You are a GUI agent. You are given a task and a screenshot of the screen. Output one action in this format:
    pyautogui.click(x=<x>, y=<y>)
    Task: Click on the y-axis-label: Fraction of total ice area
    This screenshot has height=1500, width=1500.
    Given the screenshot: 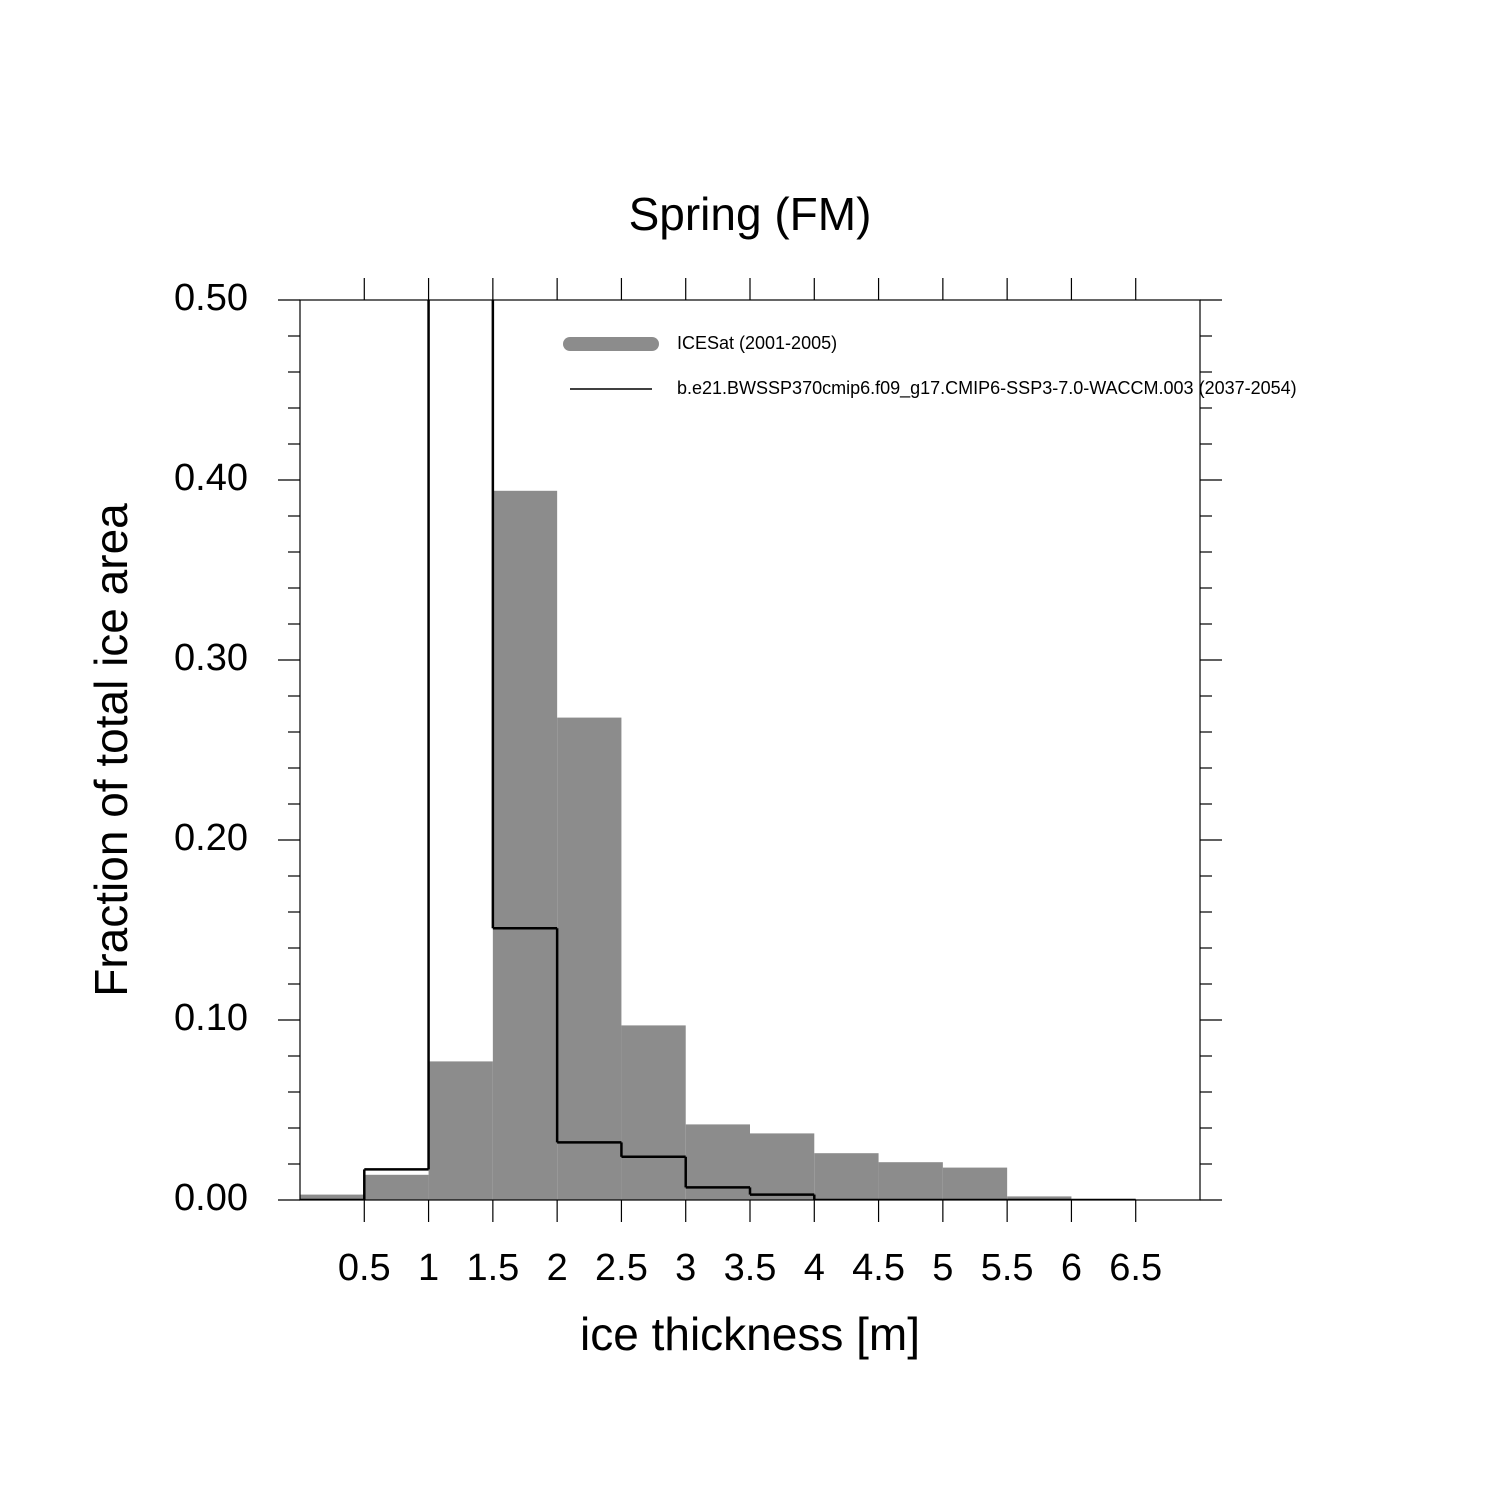 What is the action you would take?
    pyautogui.click(x=111, y=750)
    